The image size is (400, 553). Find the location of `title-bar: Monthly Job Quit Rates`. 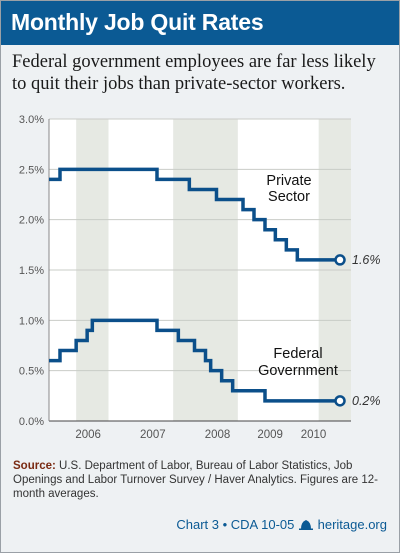

title-bar: Monthly Job Quit Rates is located at coordinates (200, 23).